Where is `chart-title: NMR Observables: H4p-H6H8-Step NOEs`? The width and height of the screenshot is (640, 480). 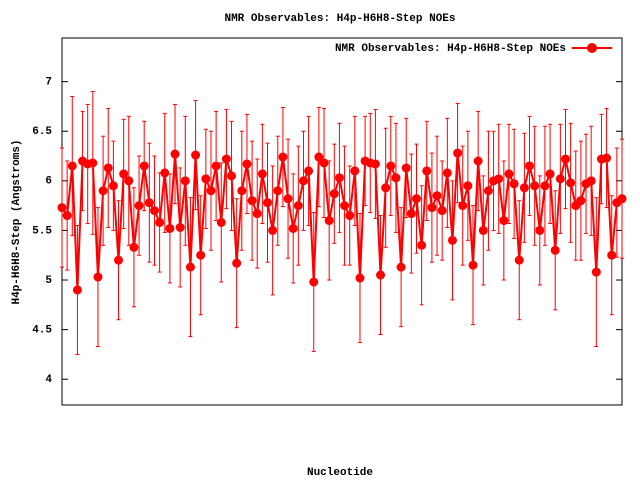
chart-title: NMR Observables: H4p-H6H8-Step NOEs is located at coordinates (339, 19).